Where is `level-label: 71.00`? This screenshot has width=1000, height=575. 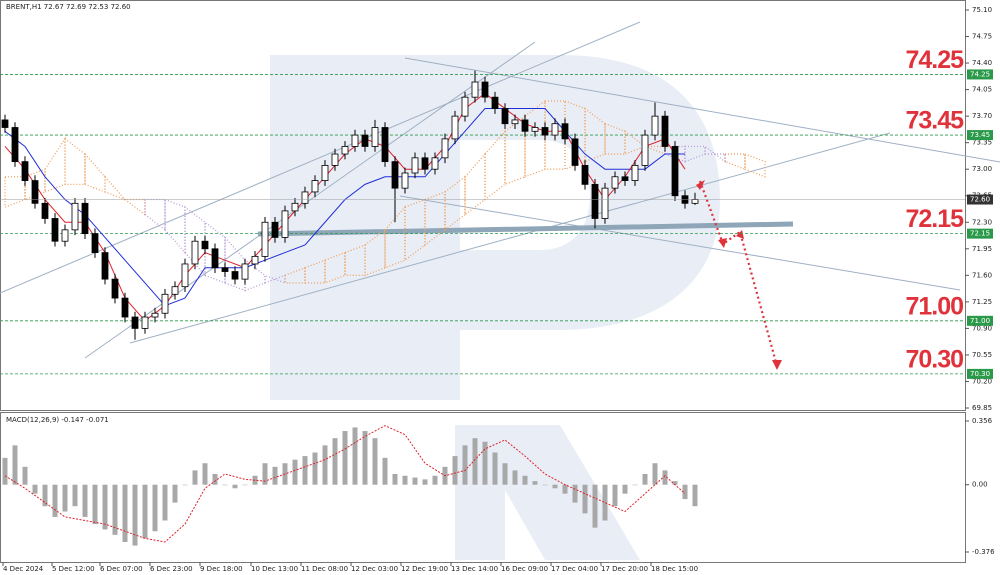 level-label: 71.00 is located at coordinates (934, 306).